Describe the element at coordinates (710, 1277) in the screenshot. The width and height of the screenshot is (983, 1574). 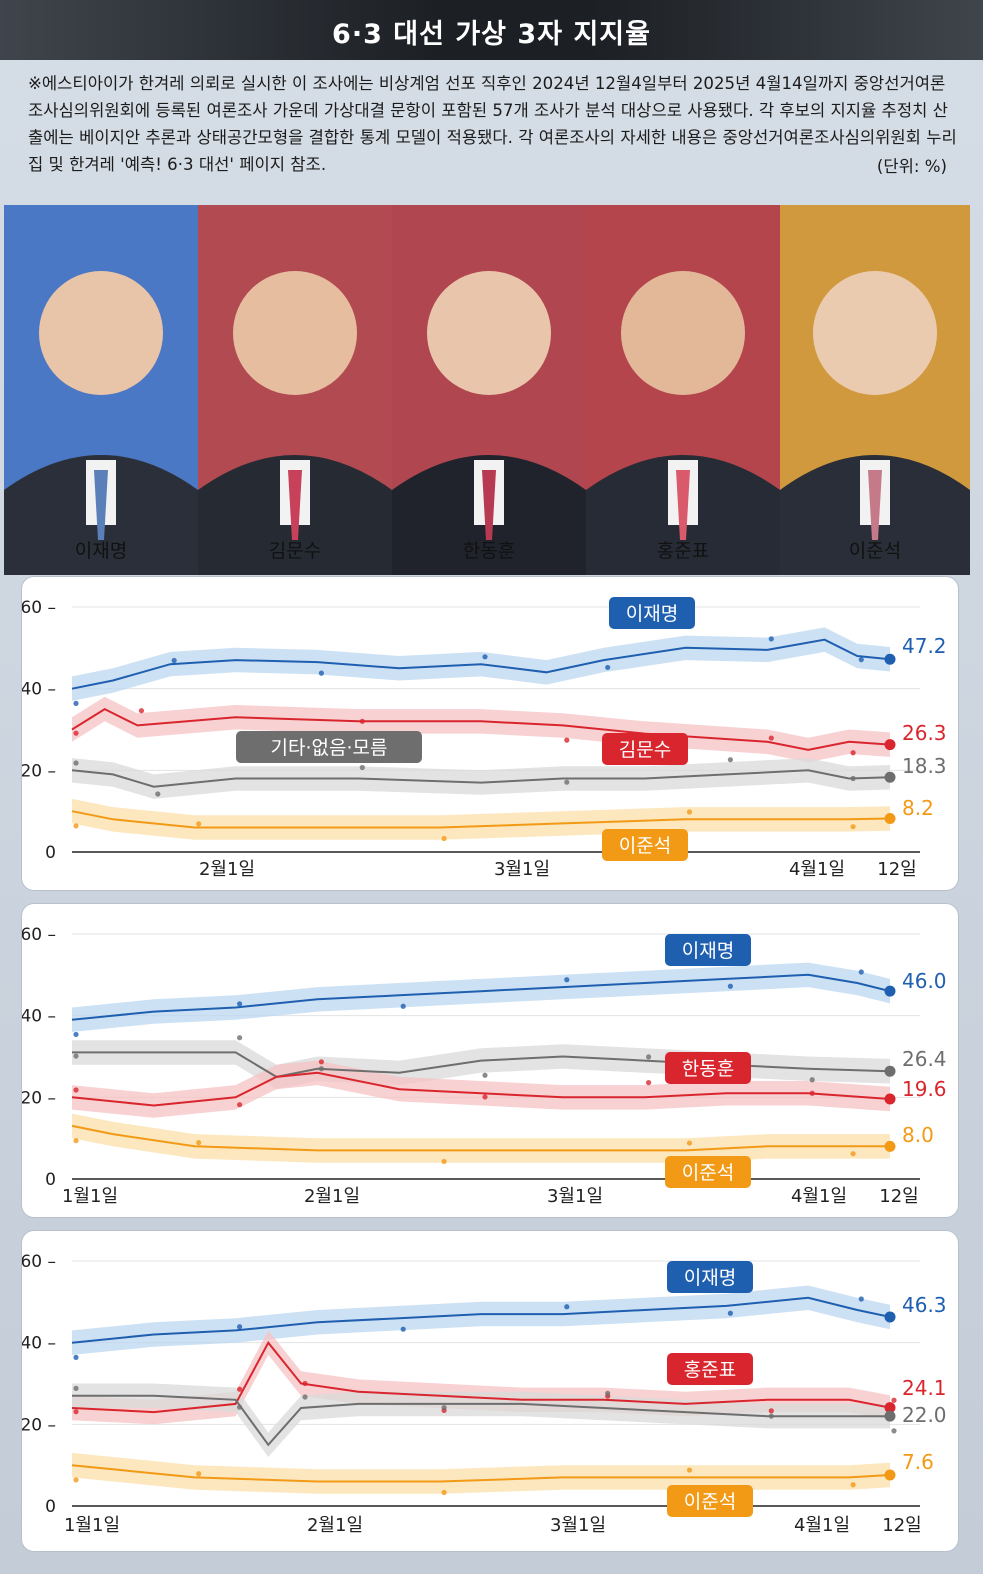
I see `series-badge: 이재명` at that location.